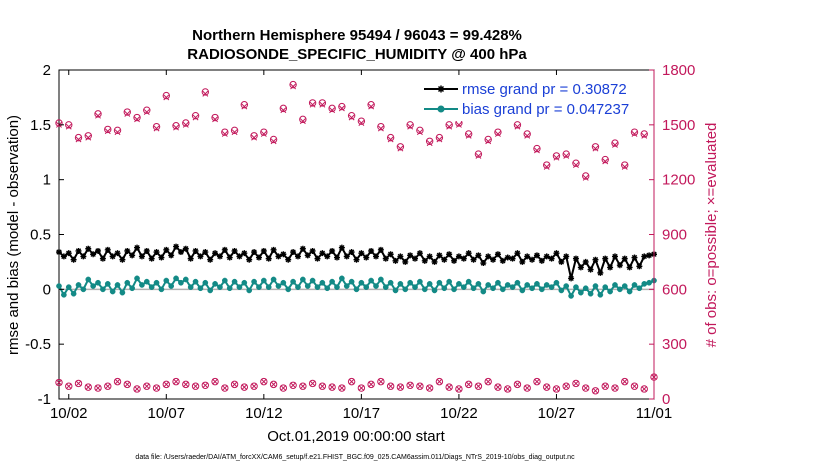  I want to click on y-right-tick-label-6: 1800, so click(678, 70).